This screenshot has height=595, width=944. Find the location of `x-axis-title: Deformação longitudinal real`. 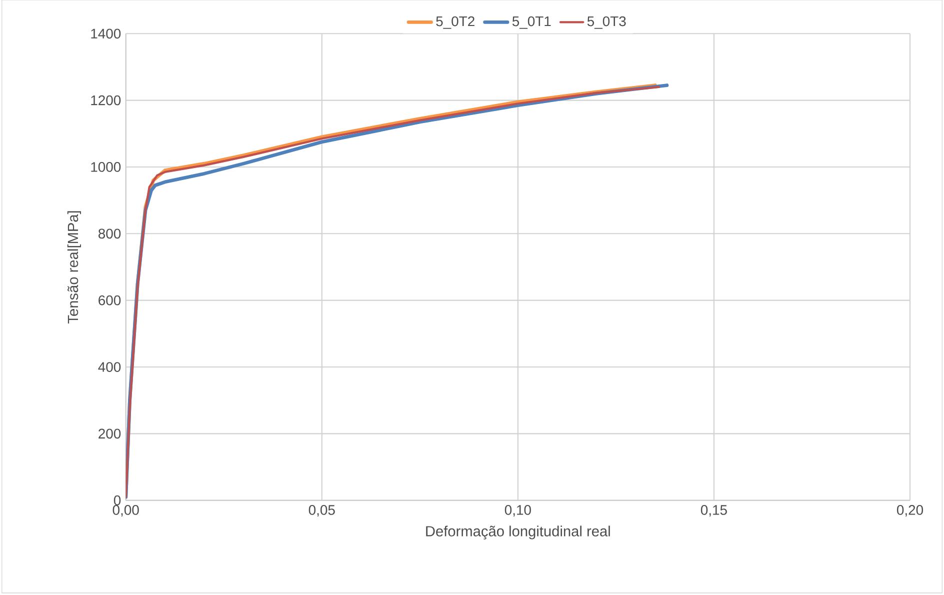

x-axis-title: Deformação longitudinal real is located at coordinates (518, 533).